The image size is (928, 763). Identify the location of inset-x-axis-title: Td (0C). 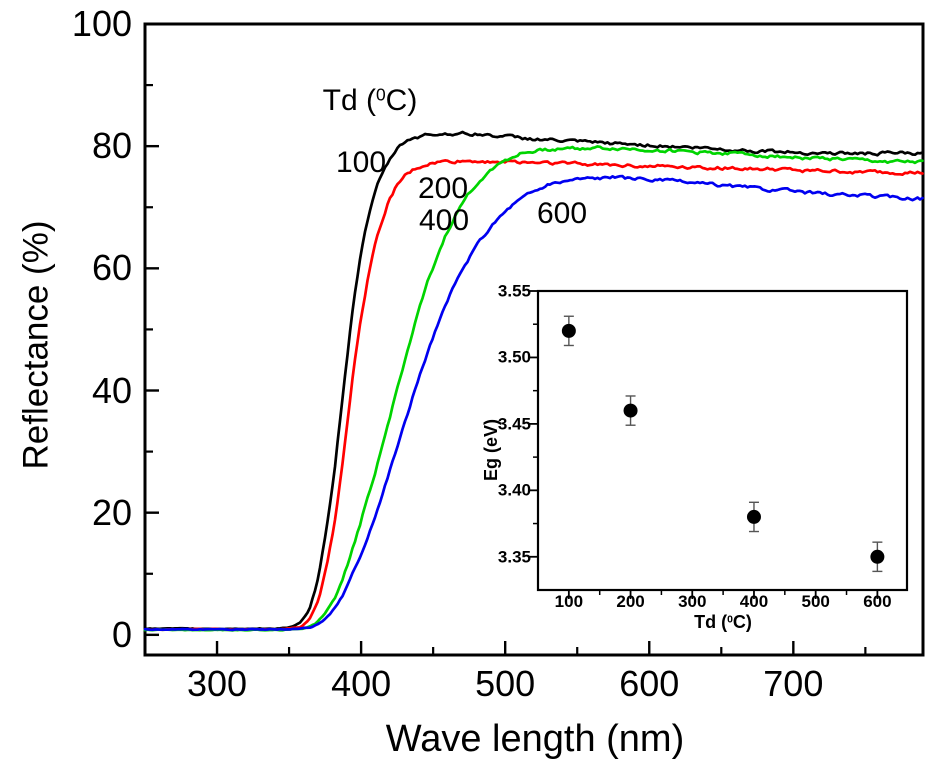
(723, 622).